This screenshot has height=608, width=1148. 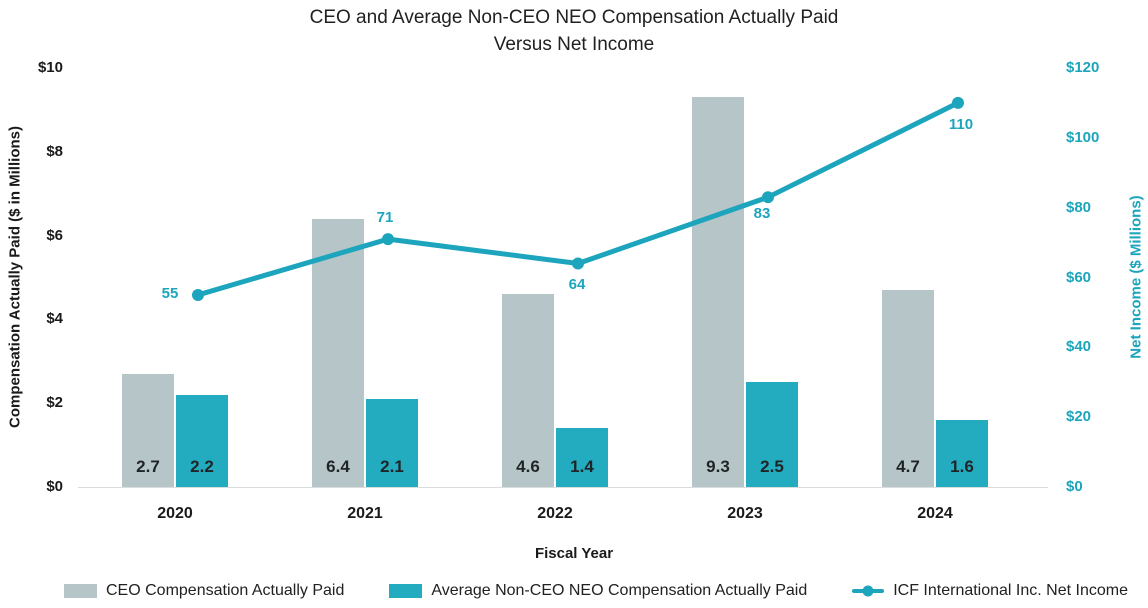 What do you see at coordinates (768, 197) in the screenshot?
I see `line-point-2023` at bounding box center [768, 197].